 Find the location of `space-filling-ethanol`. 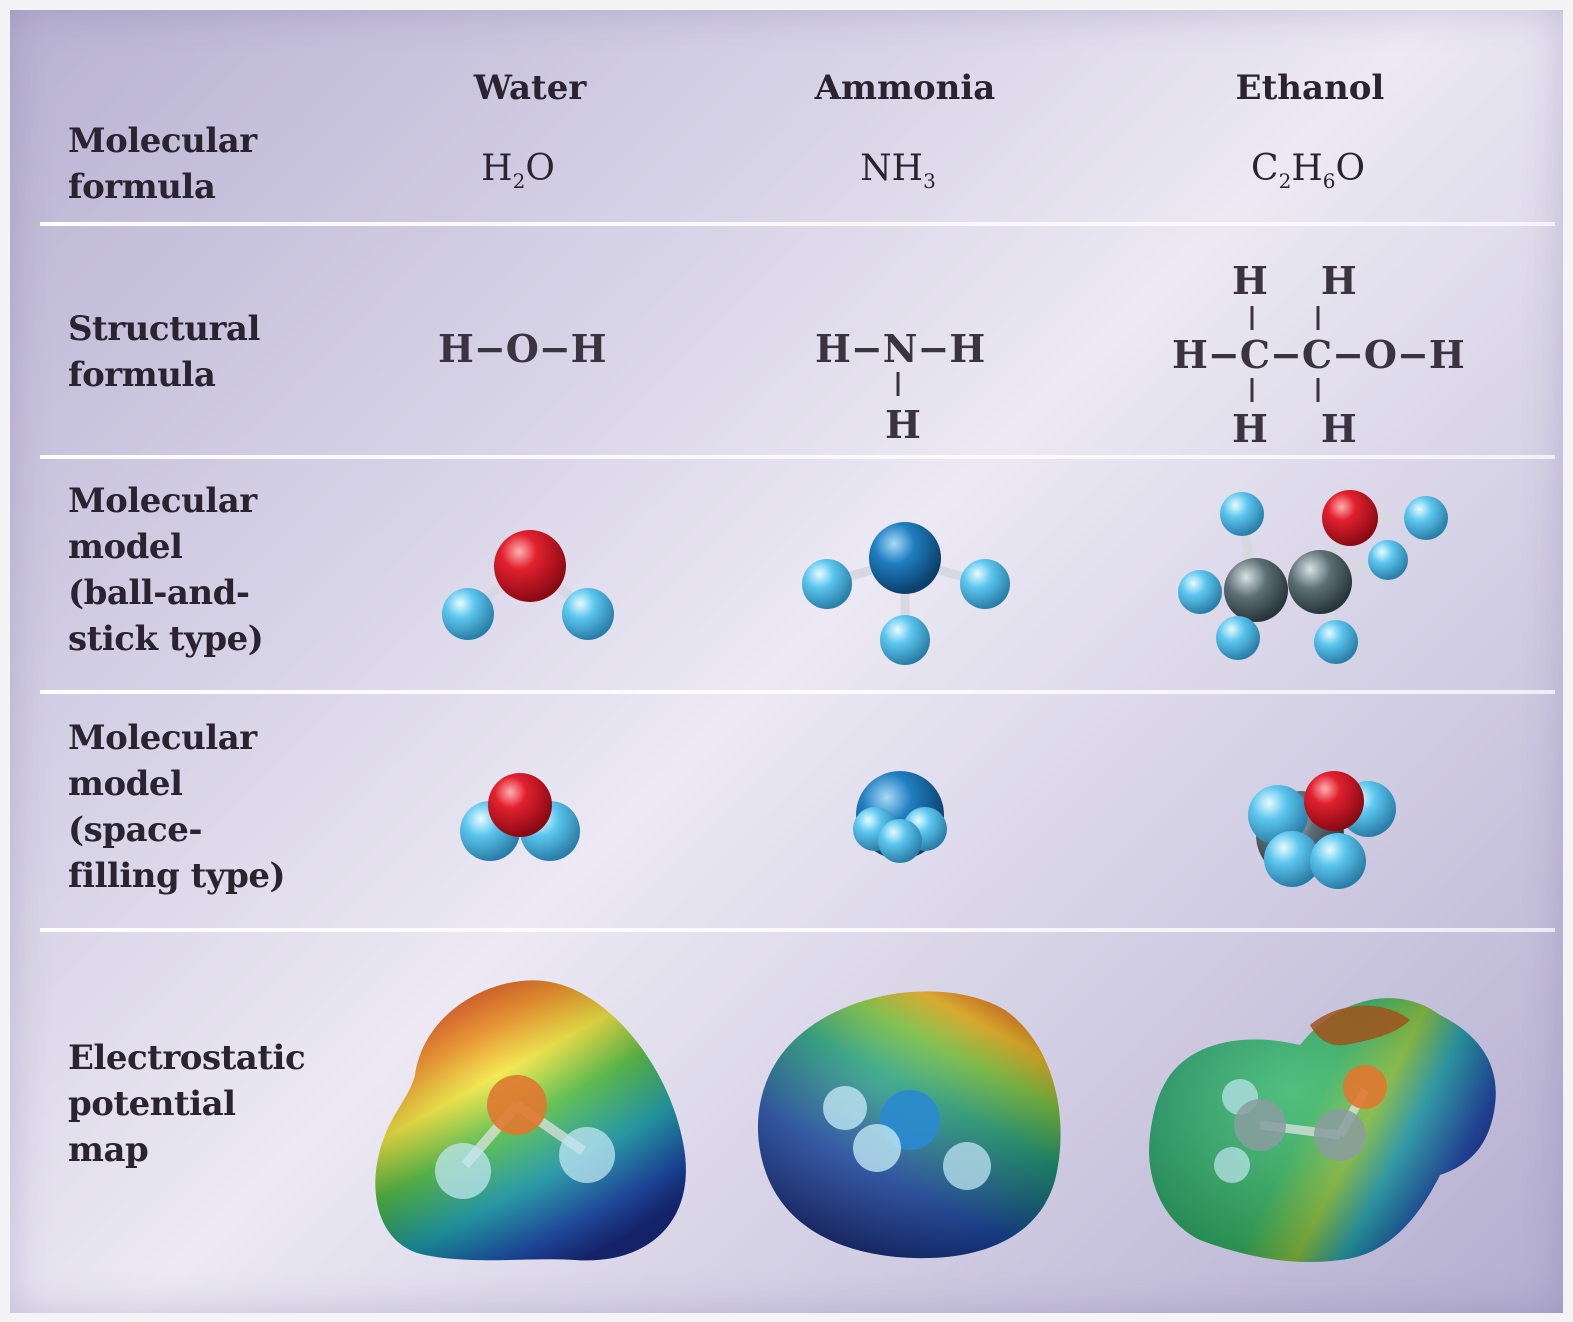

space-filling-ethanol is located at coordinates (1322, 830).